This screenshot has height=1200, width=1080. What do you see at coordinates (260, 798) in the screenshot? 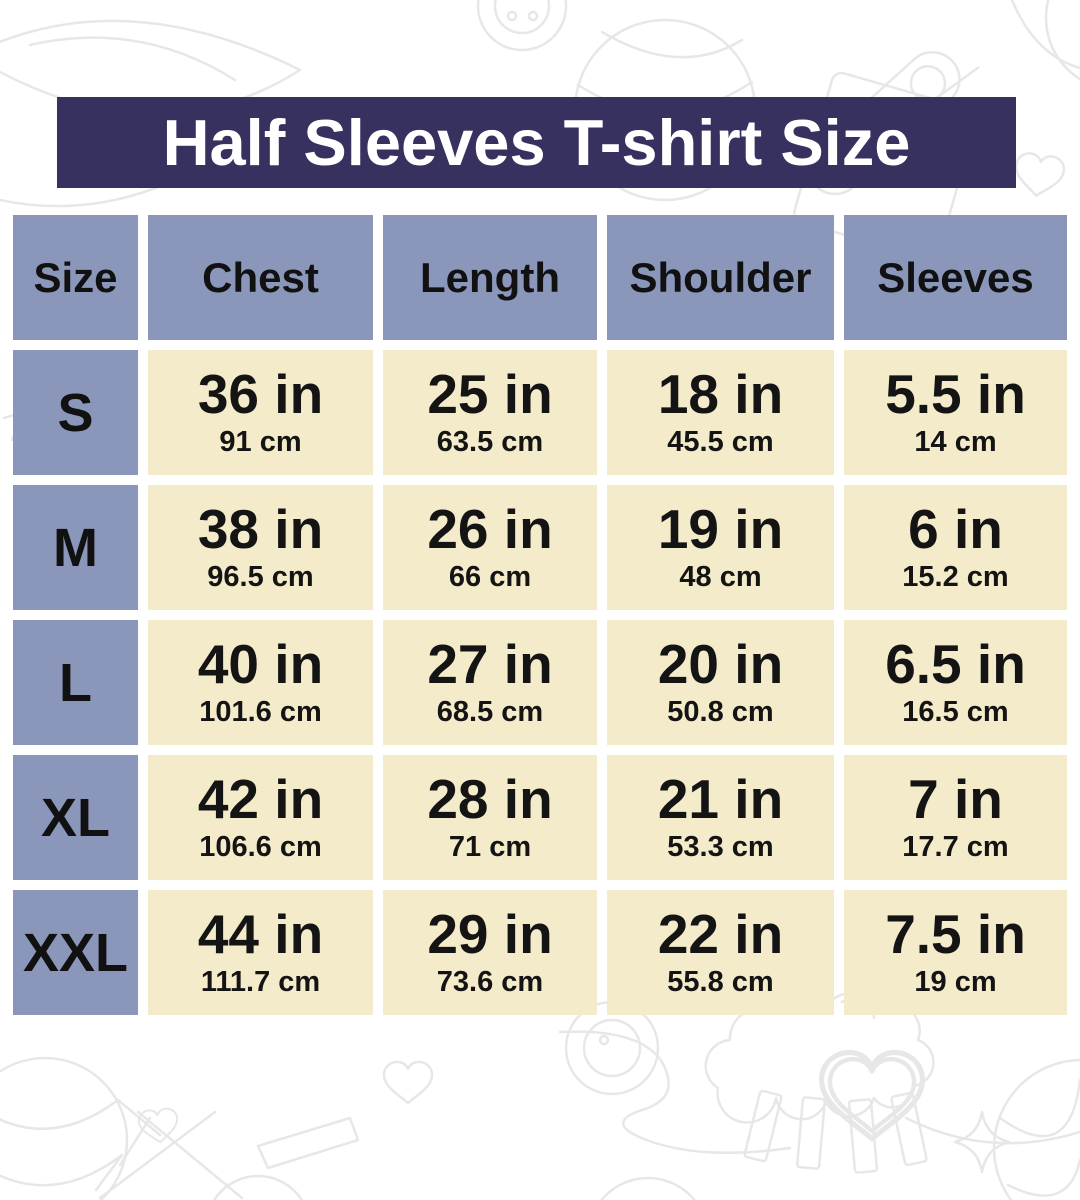
I see `value-inches: 42 in` at bounding box center [260, 798].